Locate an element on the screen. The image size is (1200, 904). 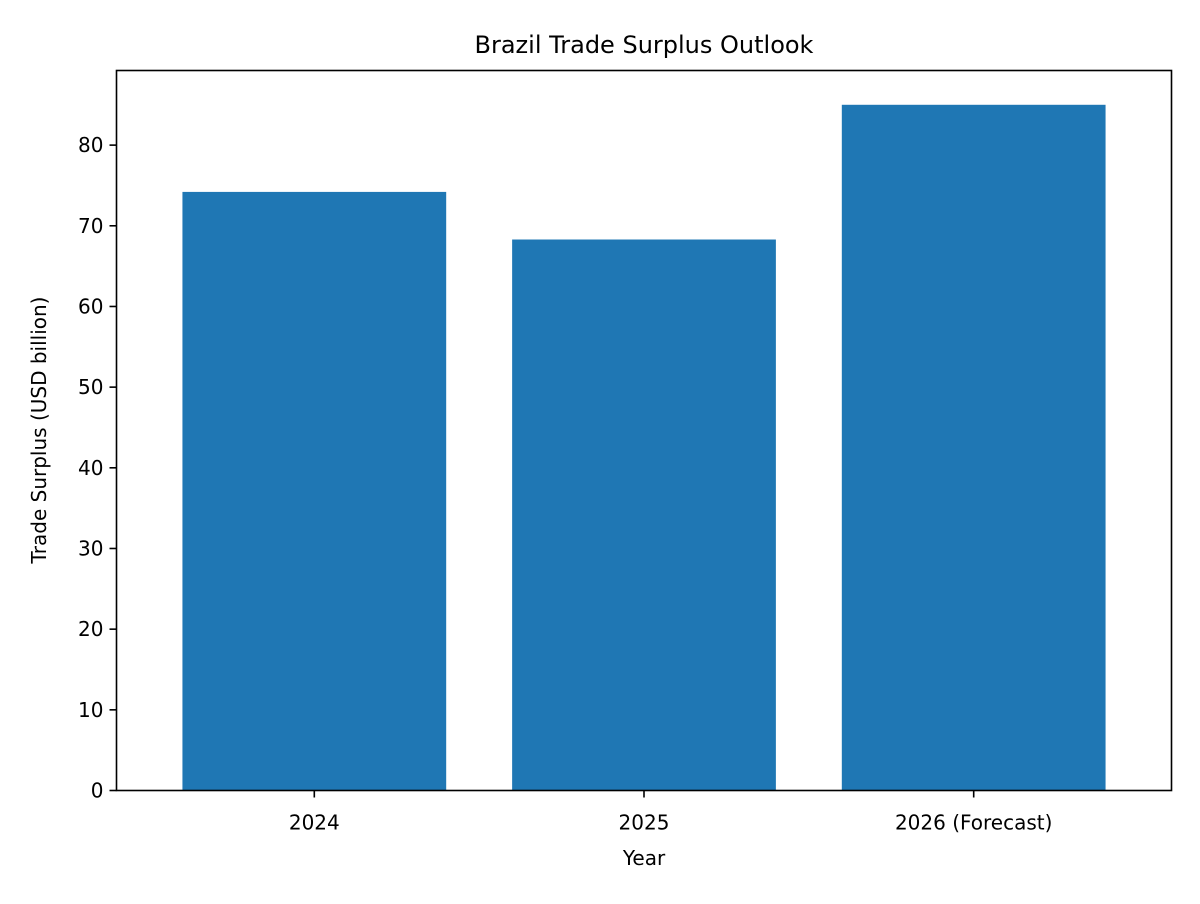
chart-title: Brazil Trade Surplus Outlook is located at coordinates (644, 45).